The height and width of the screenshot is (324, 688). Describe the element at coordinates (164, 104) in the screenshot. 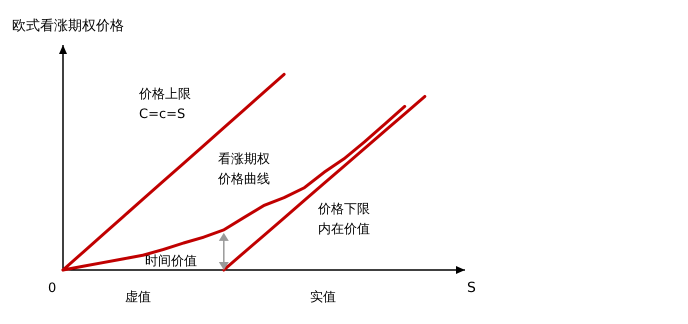

I see `text: 价格上限 C=c=S` at that location.